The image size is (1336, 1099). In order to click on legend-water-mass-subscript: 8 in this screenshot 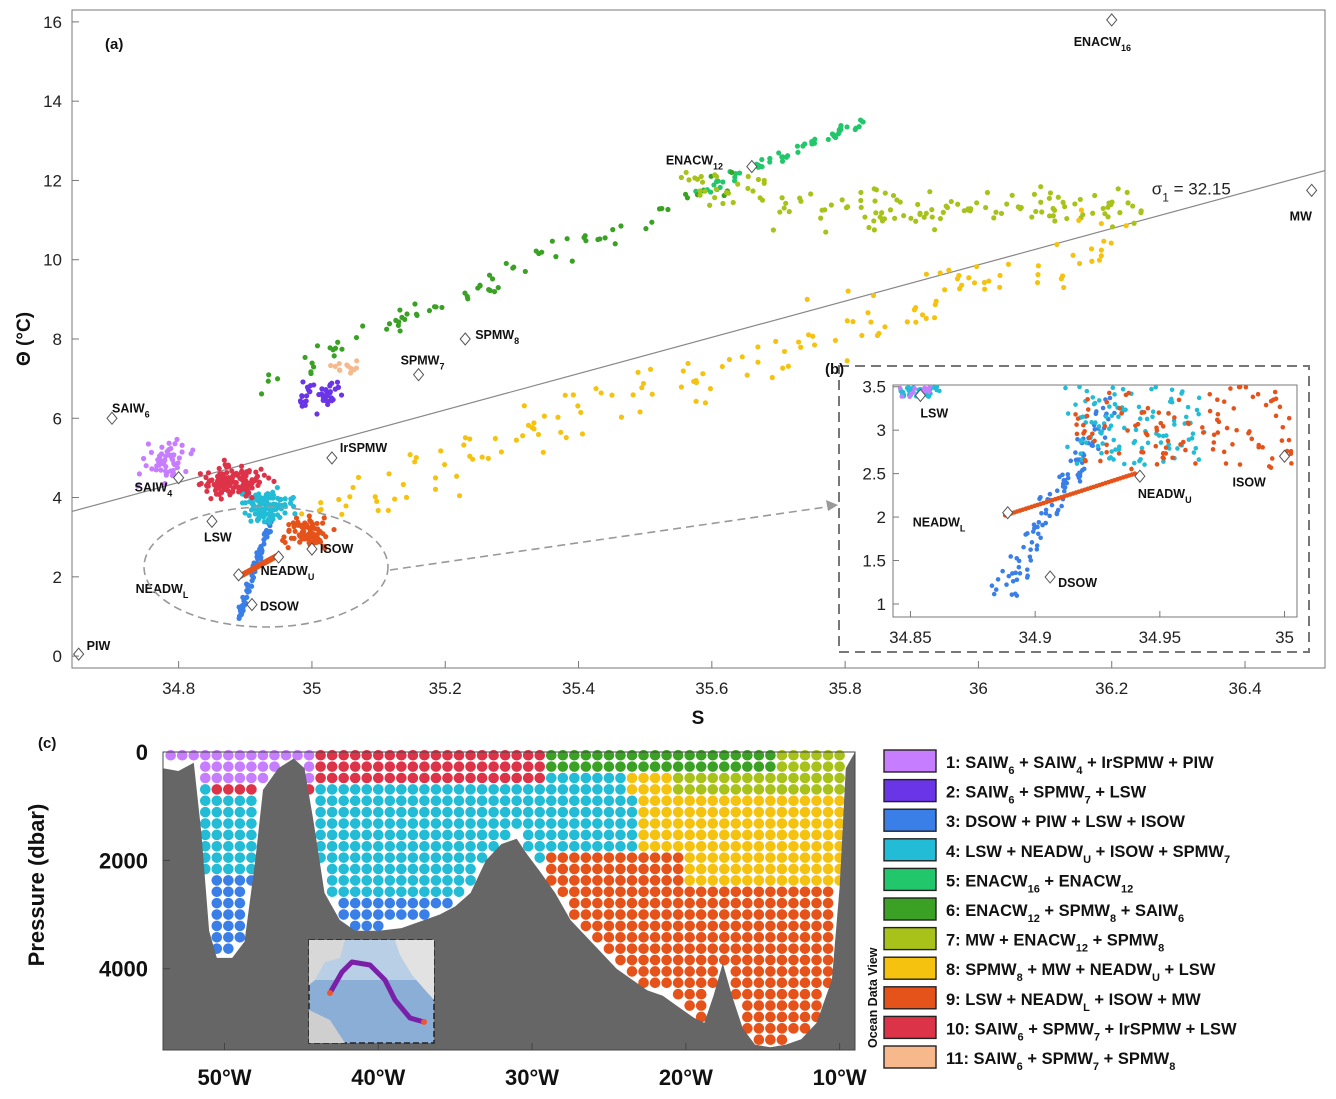, I will do `click(1020, 978)`.